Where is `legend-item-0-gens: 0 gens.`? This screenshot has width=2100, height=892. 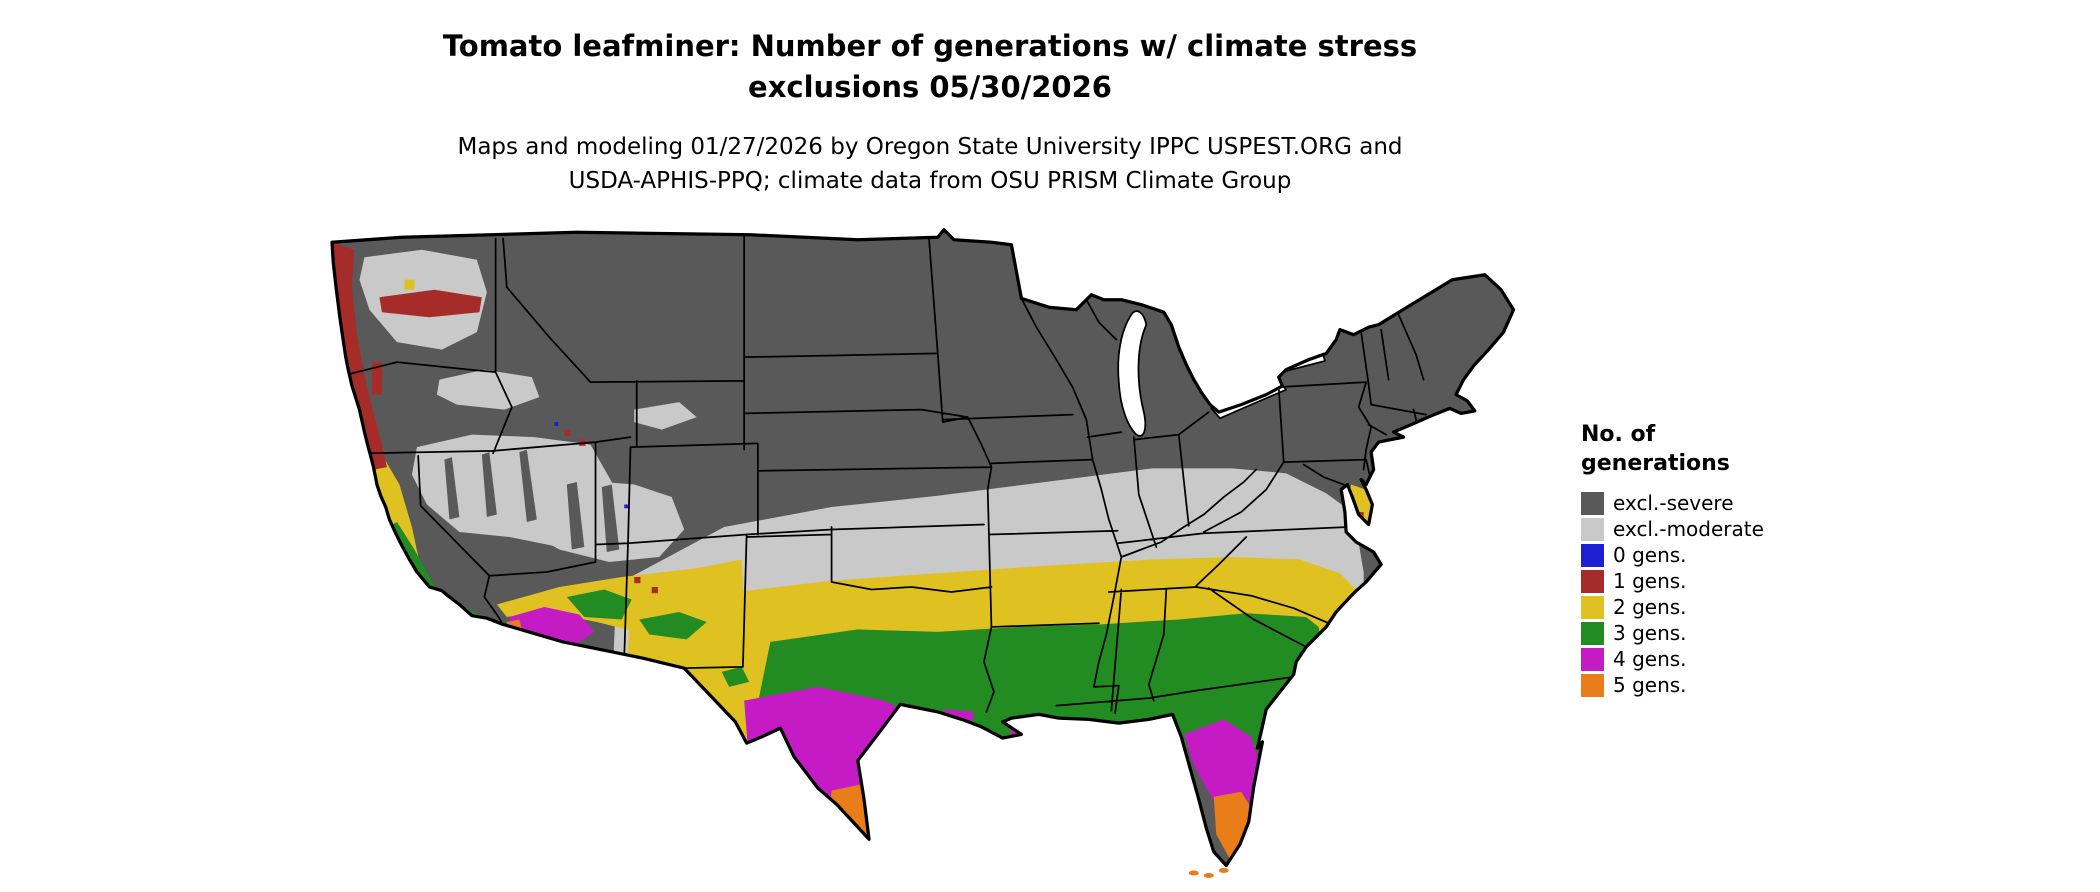 legend-item-0-gens: 0 gens. is located at coordinates (1672, 555).